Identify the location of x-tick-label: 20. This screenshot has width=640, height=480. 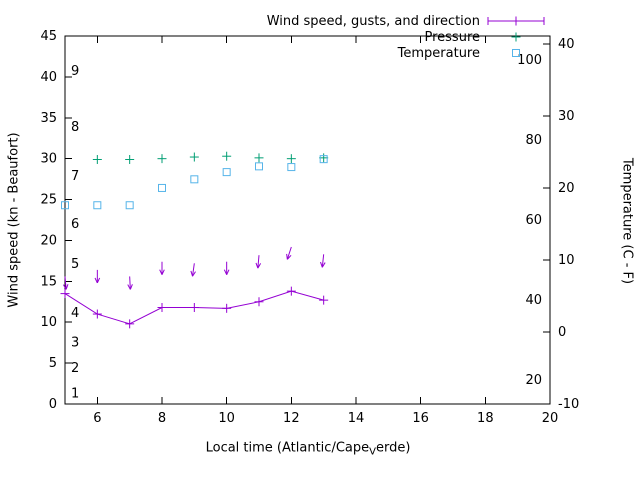
(550, 418).